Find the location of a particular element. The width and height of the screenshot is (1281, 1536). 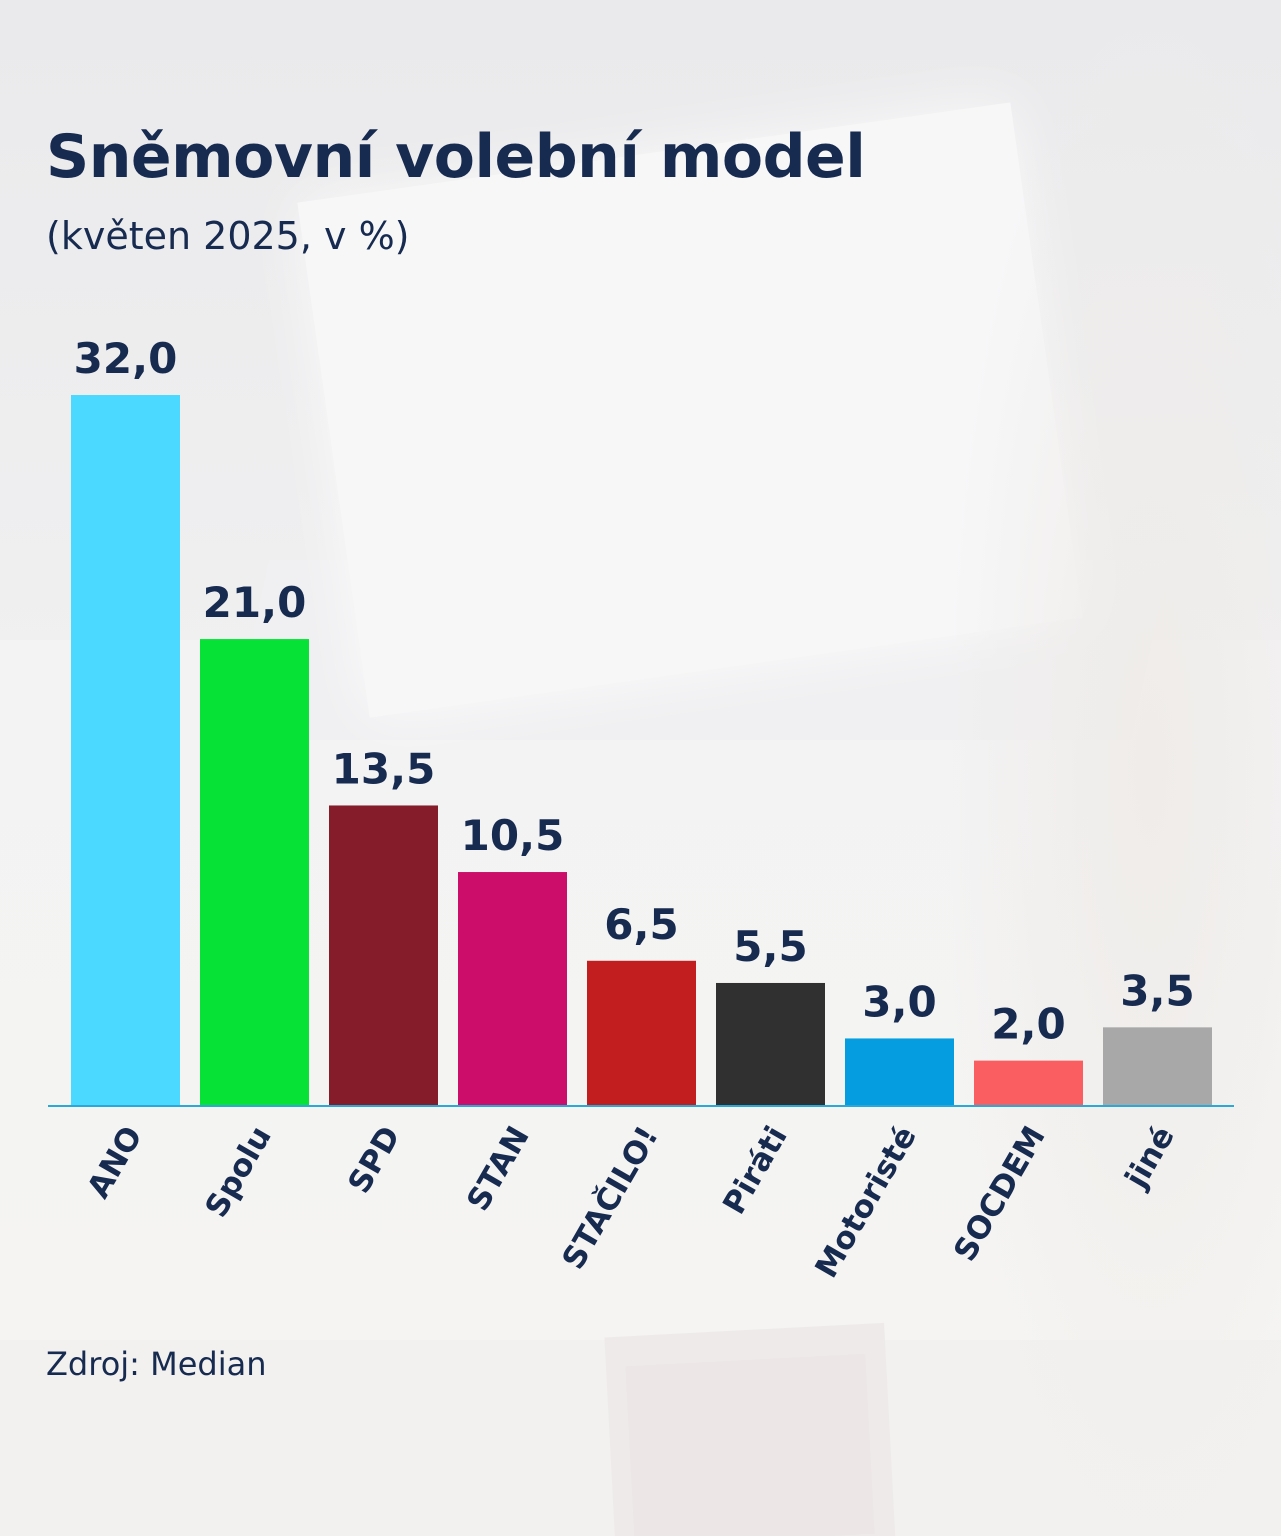

value-label-jine: 3,5 is located at coordinates (1157, 990).